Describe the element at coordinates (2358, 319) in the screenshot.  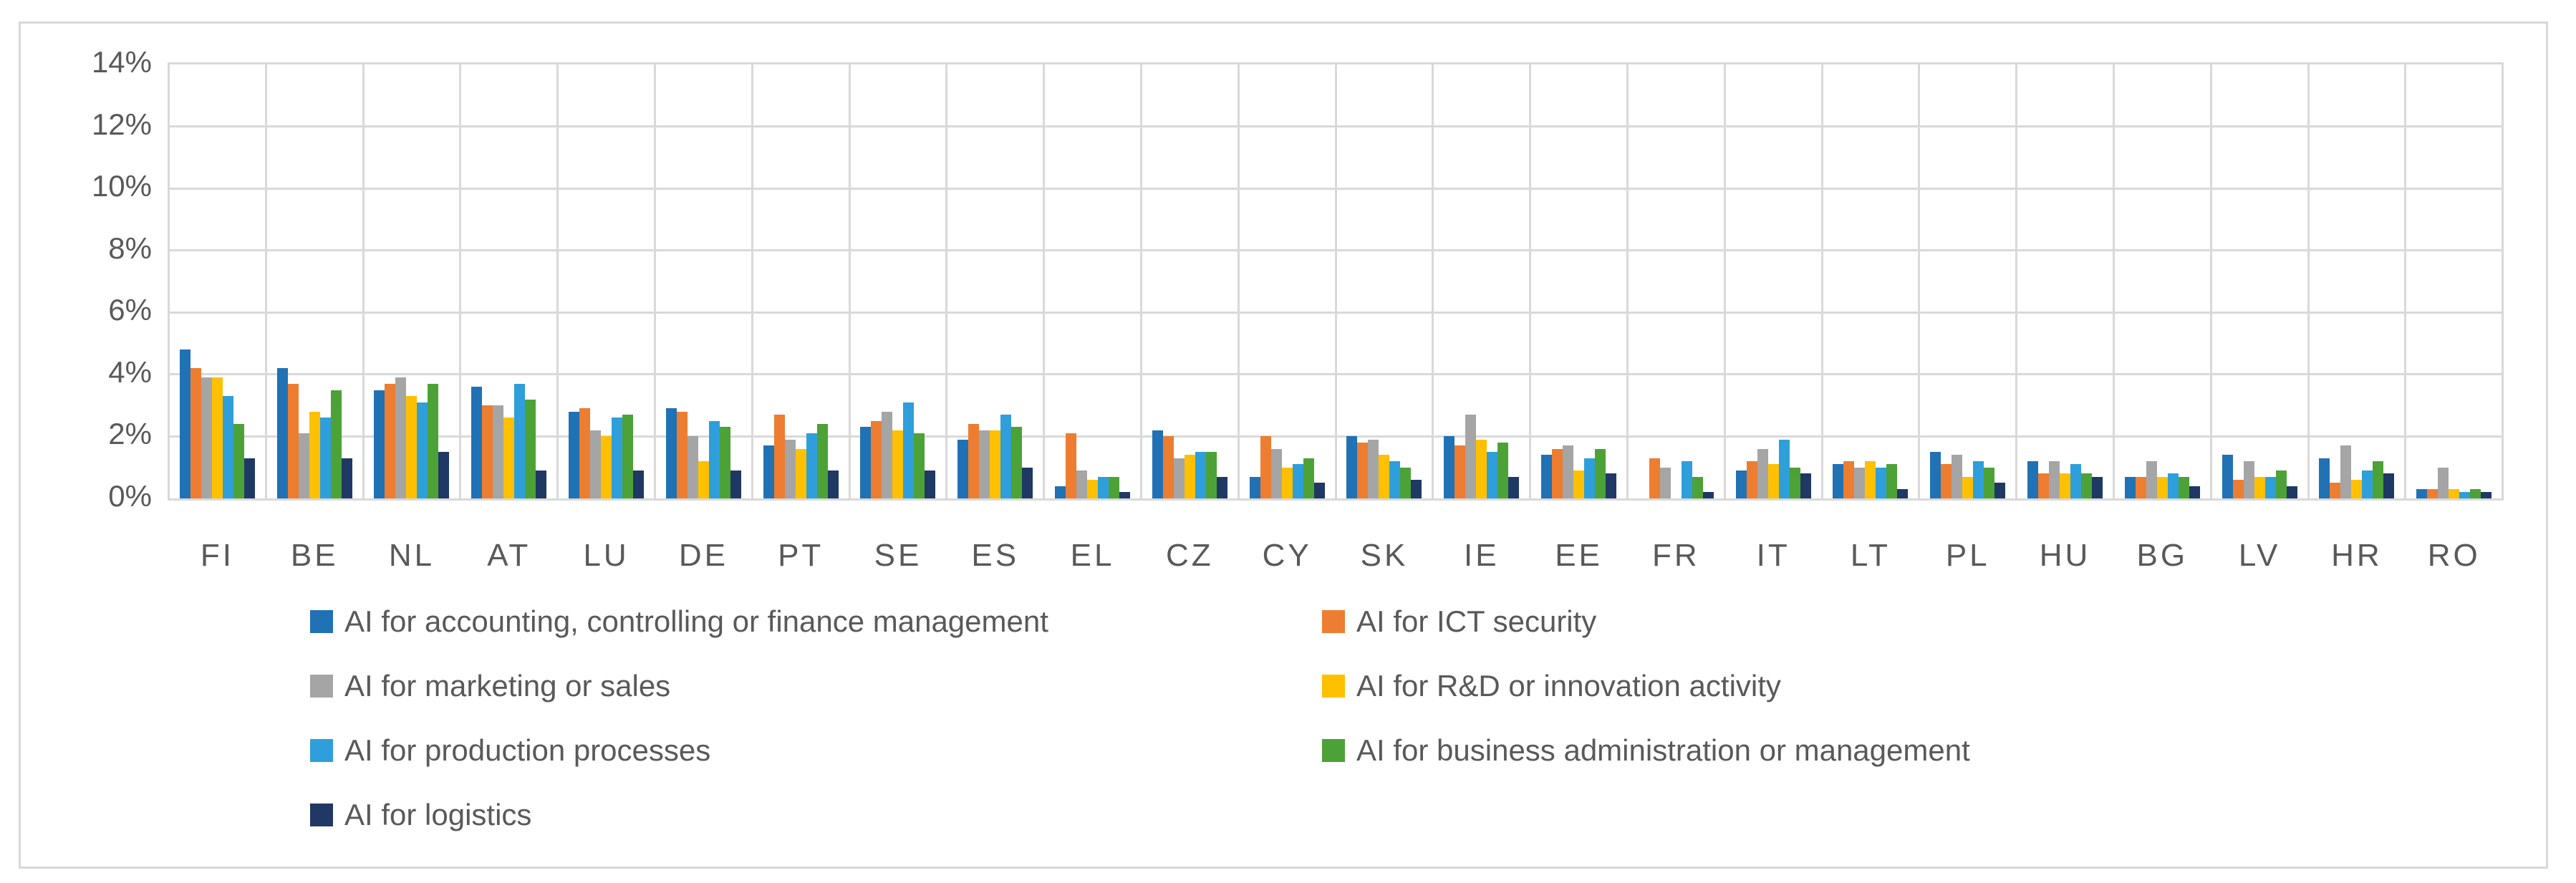
I see `country-group-hr: HR` at that location.